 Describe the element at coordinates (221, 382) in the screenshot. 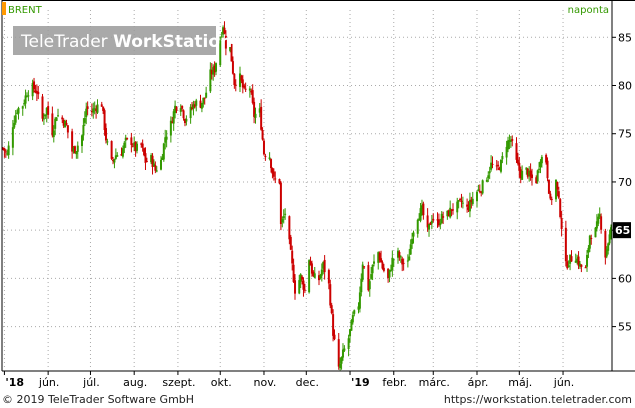

I see `x-tick-label: okt.` at that location.